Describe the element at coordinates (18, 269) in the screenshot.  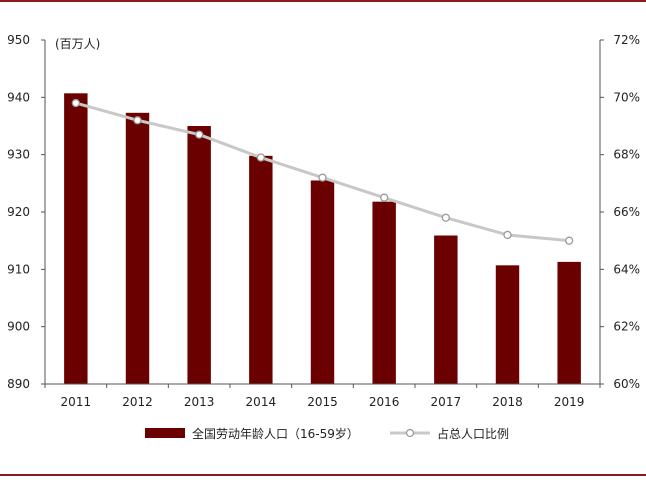
I see `left-tick-label: 910` at that location.